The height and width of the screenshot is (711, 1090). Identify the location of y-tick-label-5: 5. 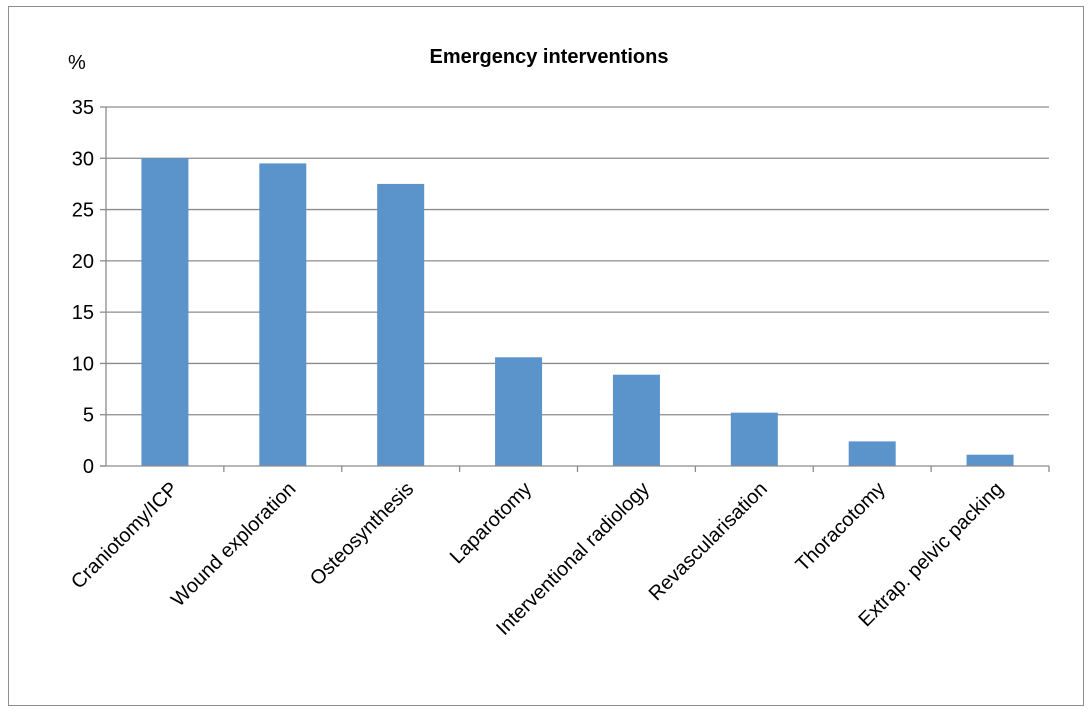
(88, 416).